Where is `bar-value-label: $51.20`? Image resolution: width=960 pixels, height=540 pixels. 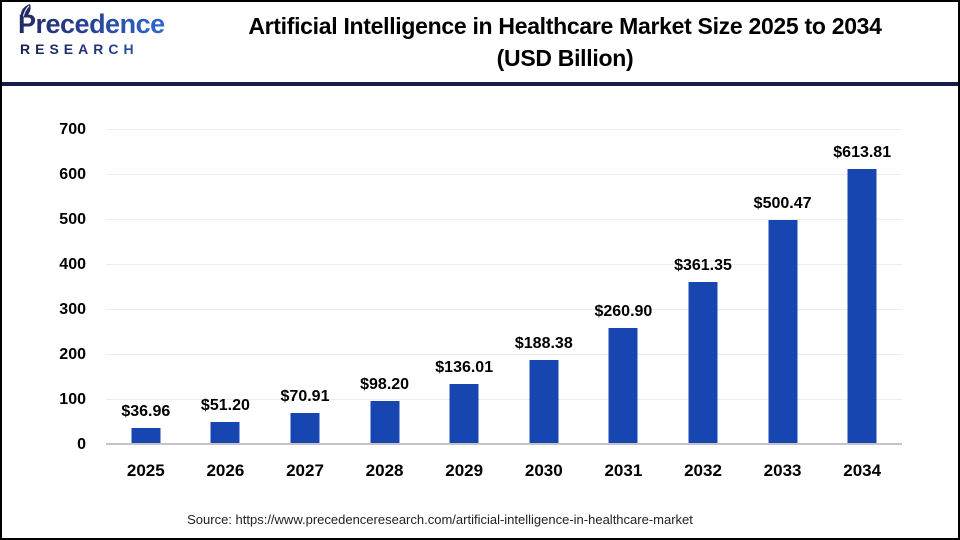
bar-value-label: $51.20 is located at coordinates (225, 405).